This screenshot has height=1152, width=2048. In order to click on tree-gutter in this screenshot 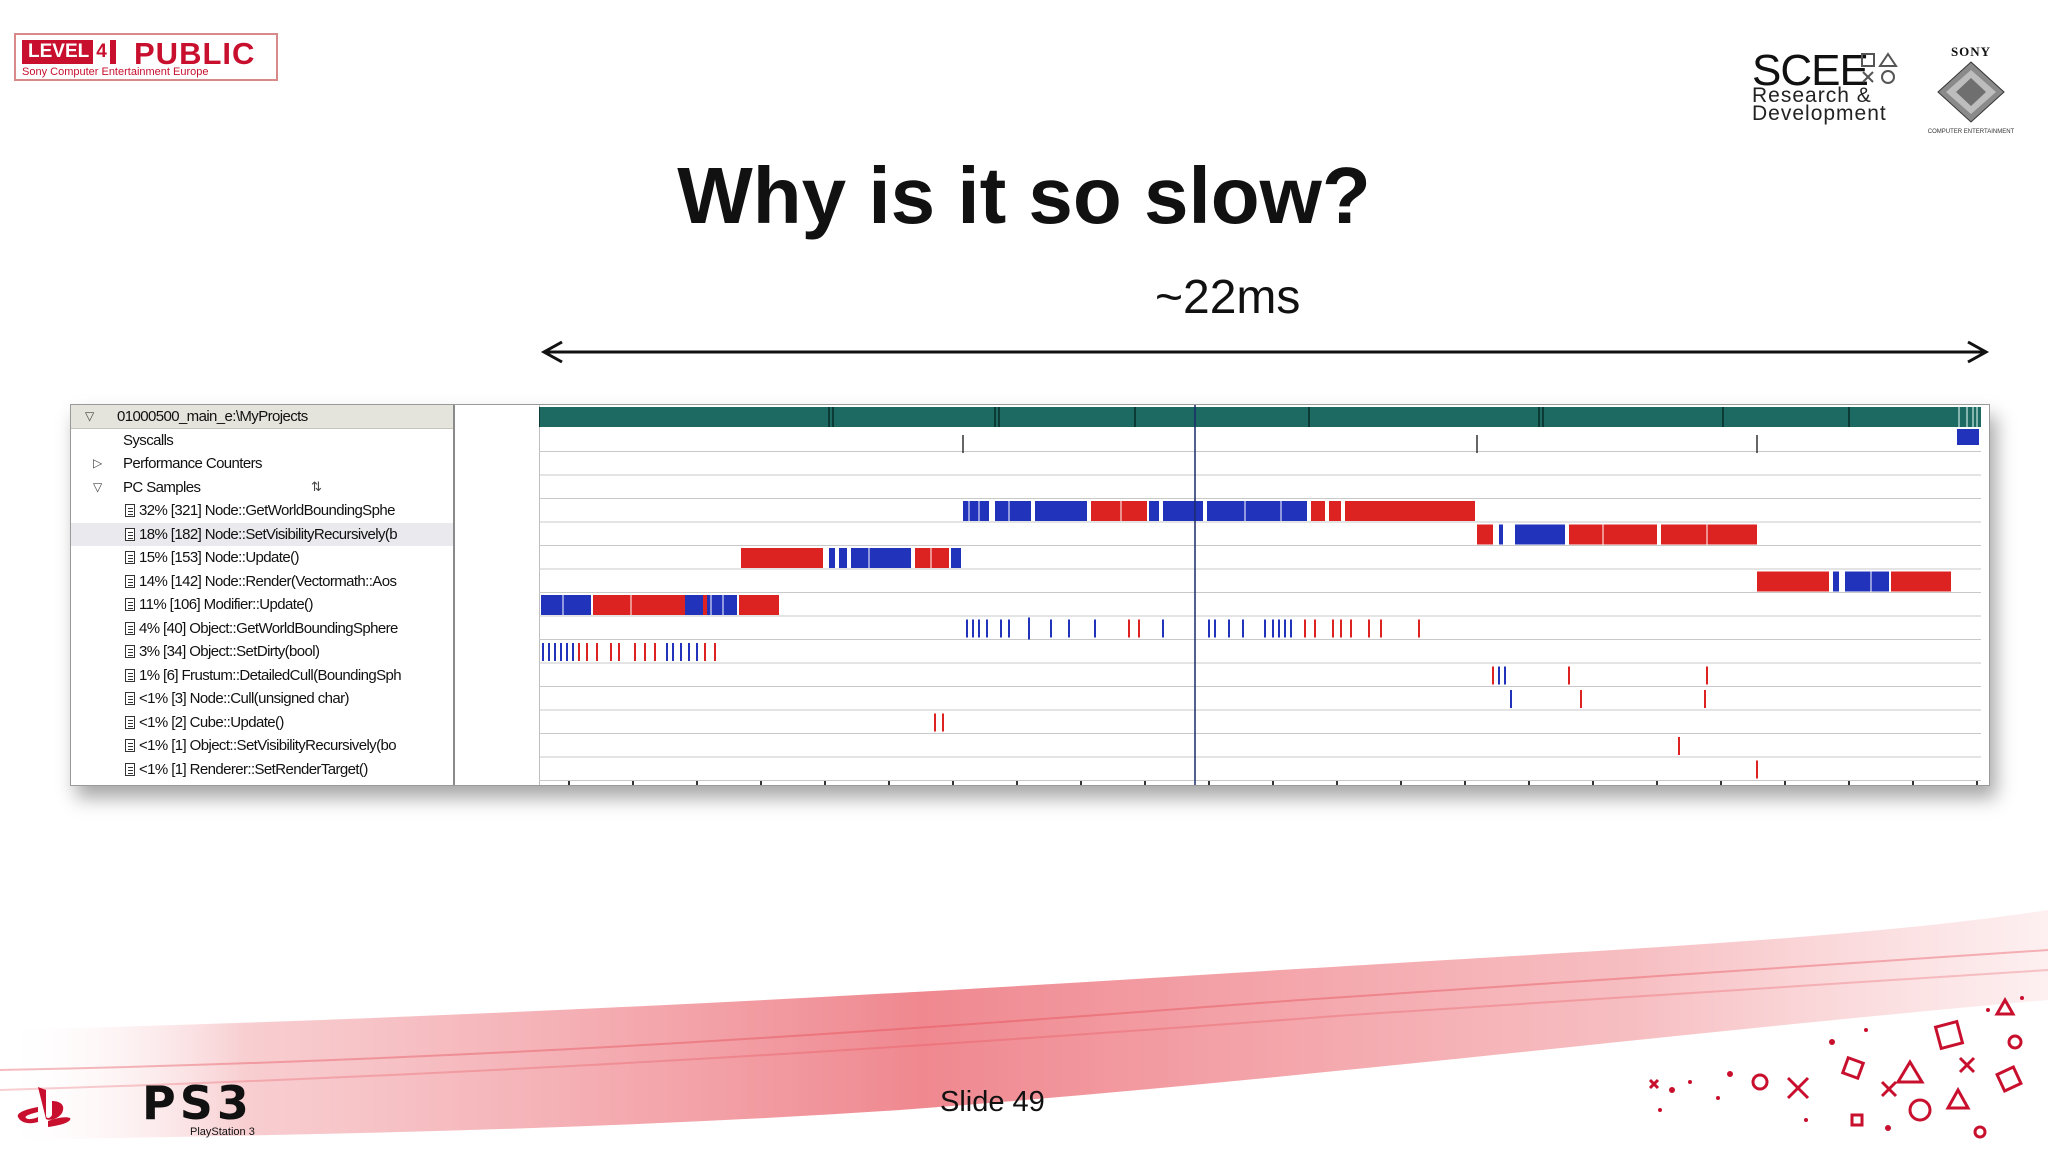, I will do `click(497, 595)`.